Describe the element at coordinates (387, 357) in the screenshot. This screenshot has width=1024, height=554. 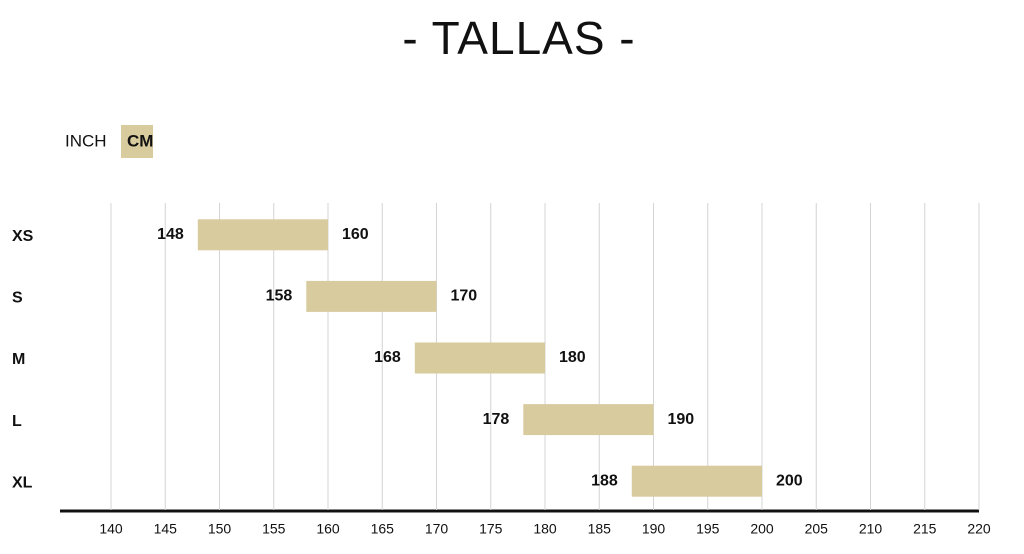
I see `low-label: 168` at that location.